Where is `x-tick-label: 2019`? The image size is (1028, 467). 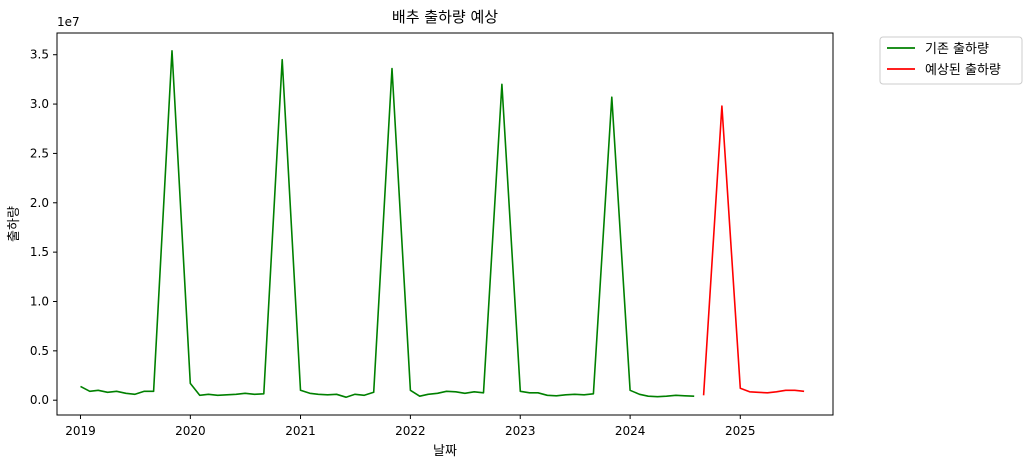 x-tick-label: 2019 is located at coordinates (80, 431).